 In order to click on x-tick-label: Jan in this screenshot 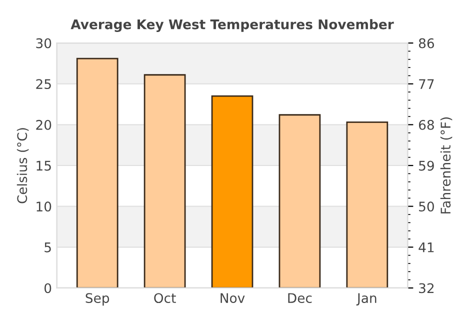, I will do `click(366, 299)`.